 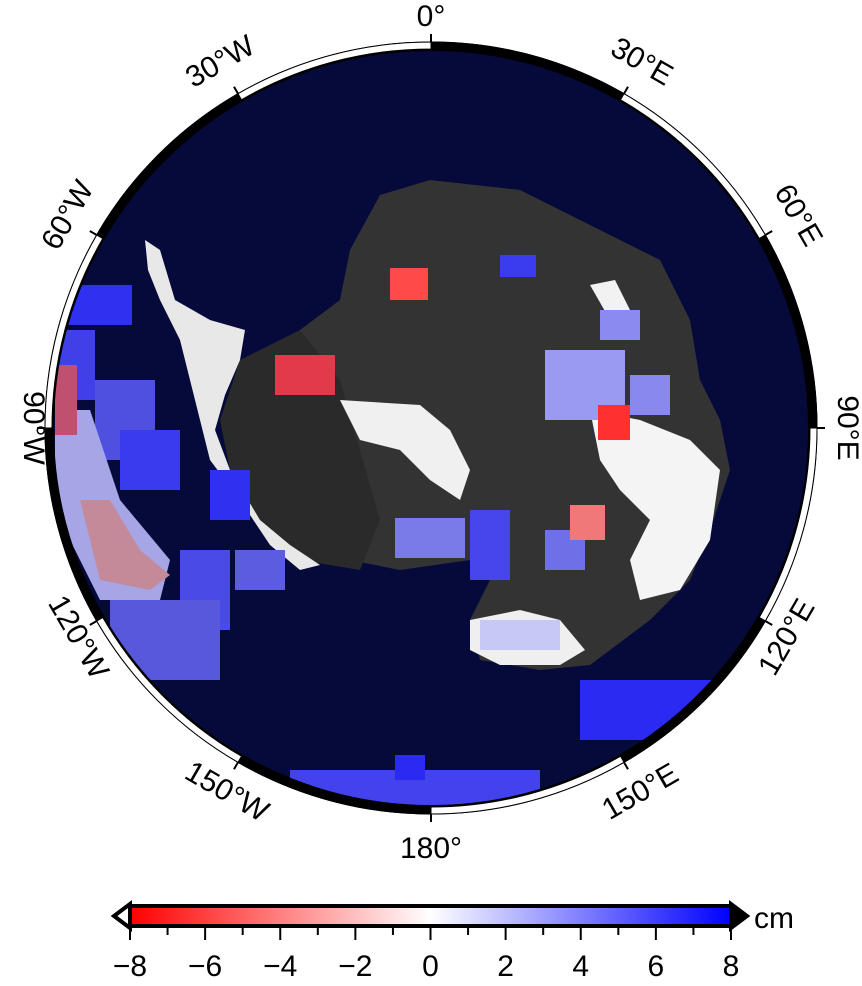 What do you see at coordinates (33, 428) in the screenshot?
I see `label-90w: 90°W` at bounding box center [33, 428].